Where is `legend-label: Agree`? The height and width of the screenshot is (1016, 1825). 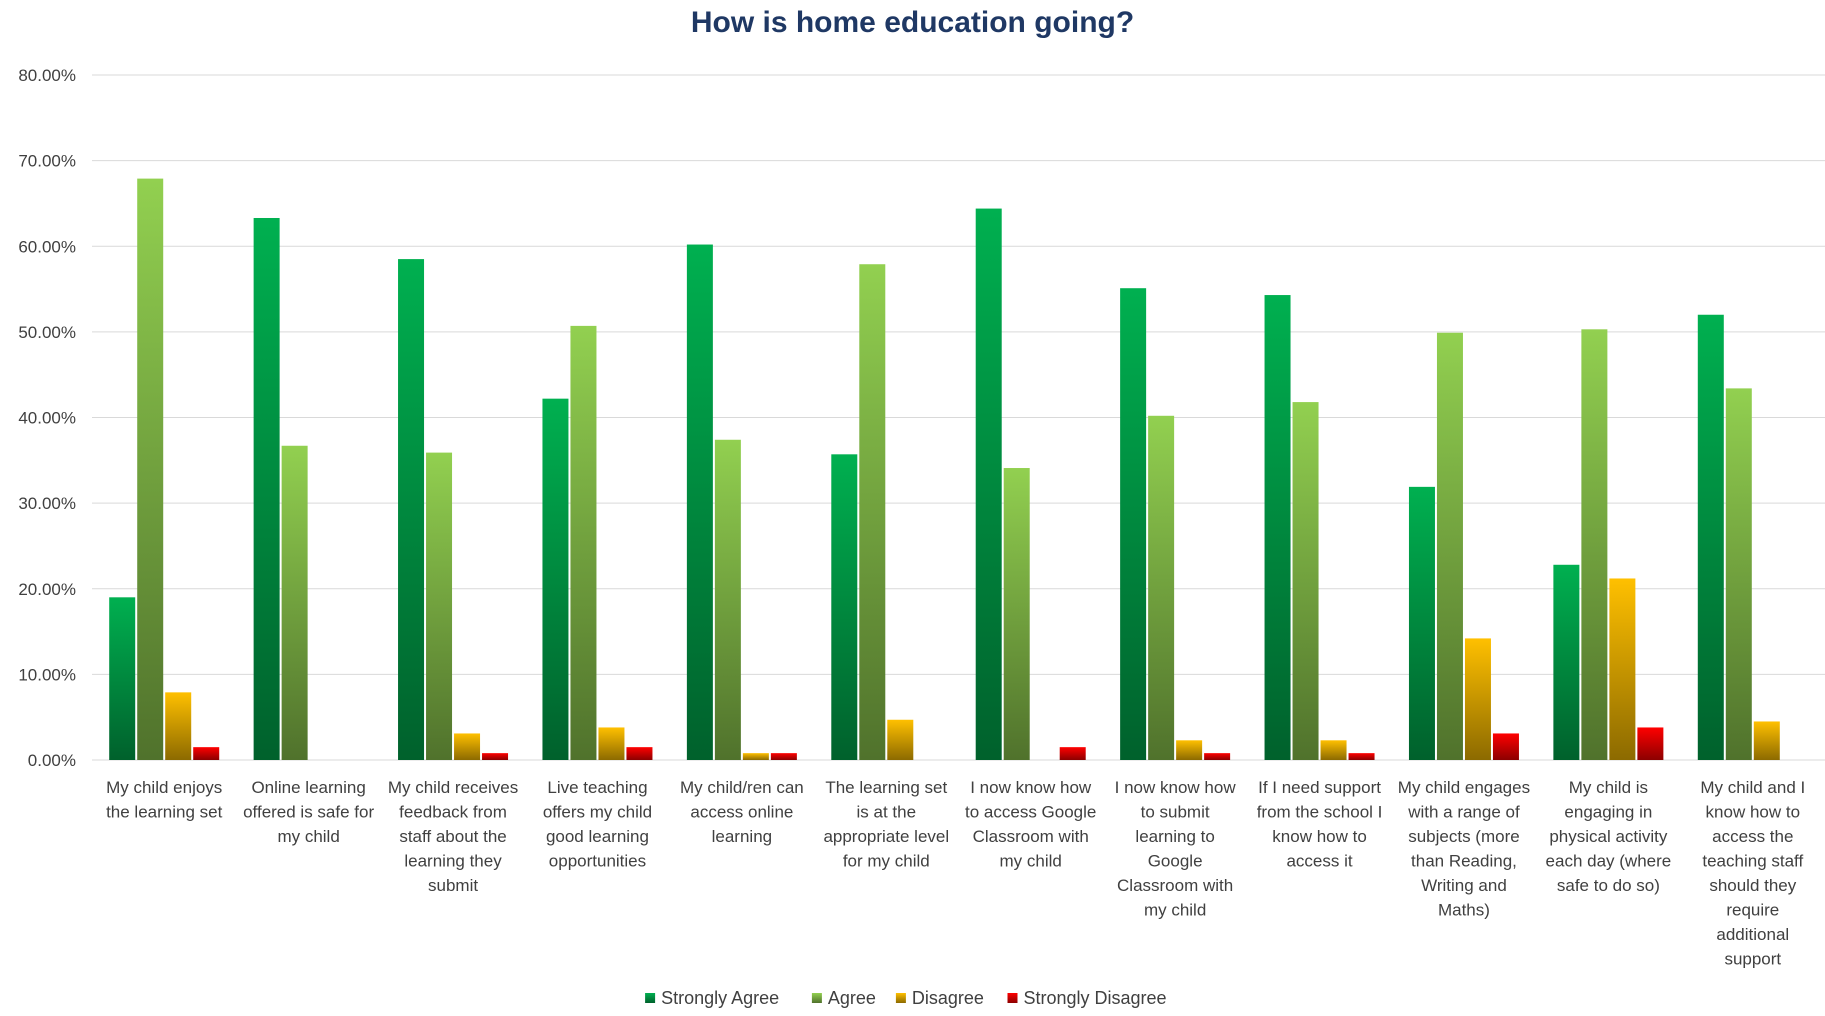
legend-label: Agree is located at coordinates (852, 998).